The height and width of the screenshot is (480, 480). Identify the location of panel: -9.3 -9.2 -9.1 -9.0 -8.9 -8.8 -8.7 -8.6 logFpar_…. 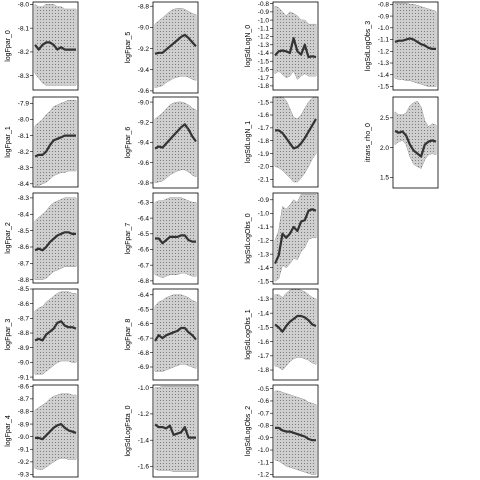
(42, 431).